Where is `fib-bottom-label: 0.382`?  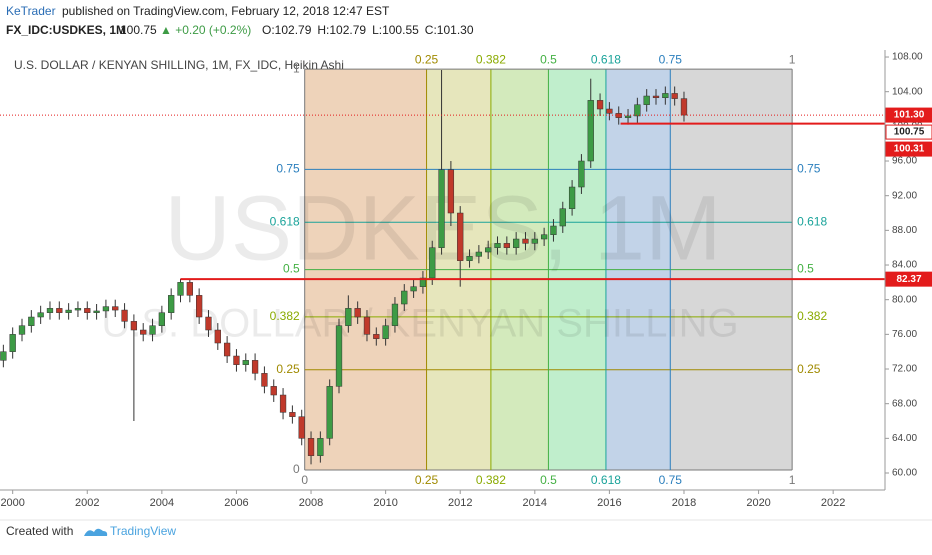
fib-bottom-label: 0.382 is located at coordinates (491, 480).